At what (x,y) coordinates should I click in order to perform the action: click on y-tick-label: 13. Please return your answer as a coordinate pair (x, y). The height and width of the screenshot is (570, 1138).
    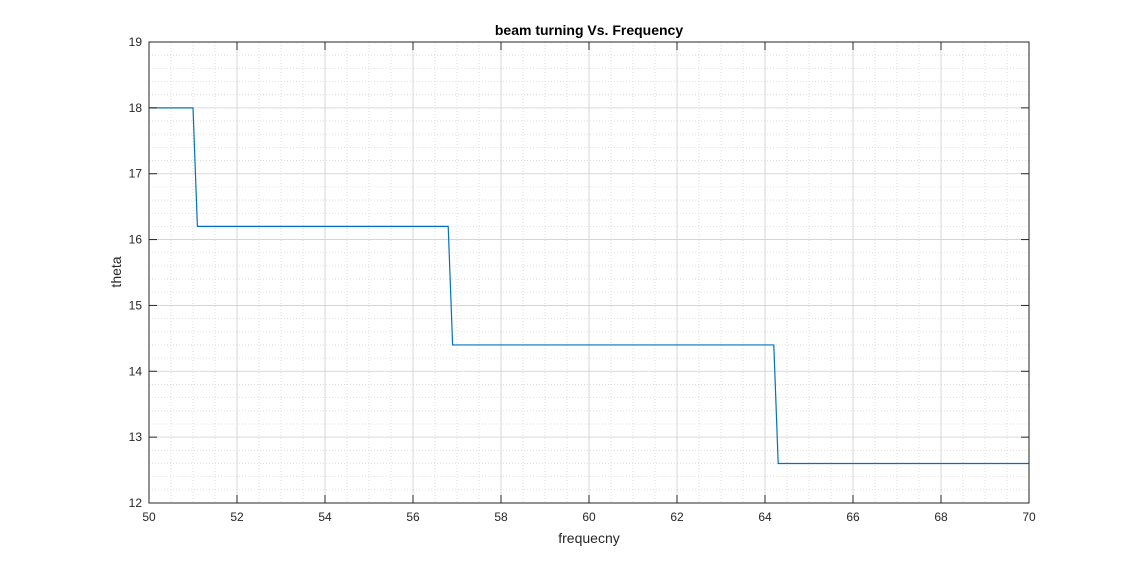
    Looking at the image, I should click on (136, 437).